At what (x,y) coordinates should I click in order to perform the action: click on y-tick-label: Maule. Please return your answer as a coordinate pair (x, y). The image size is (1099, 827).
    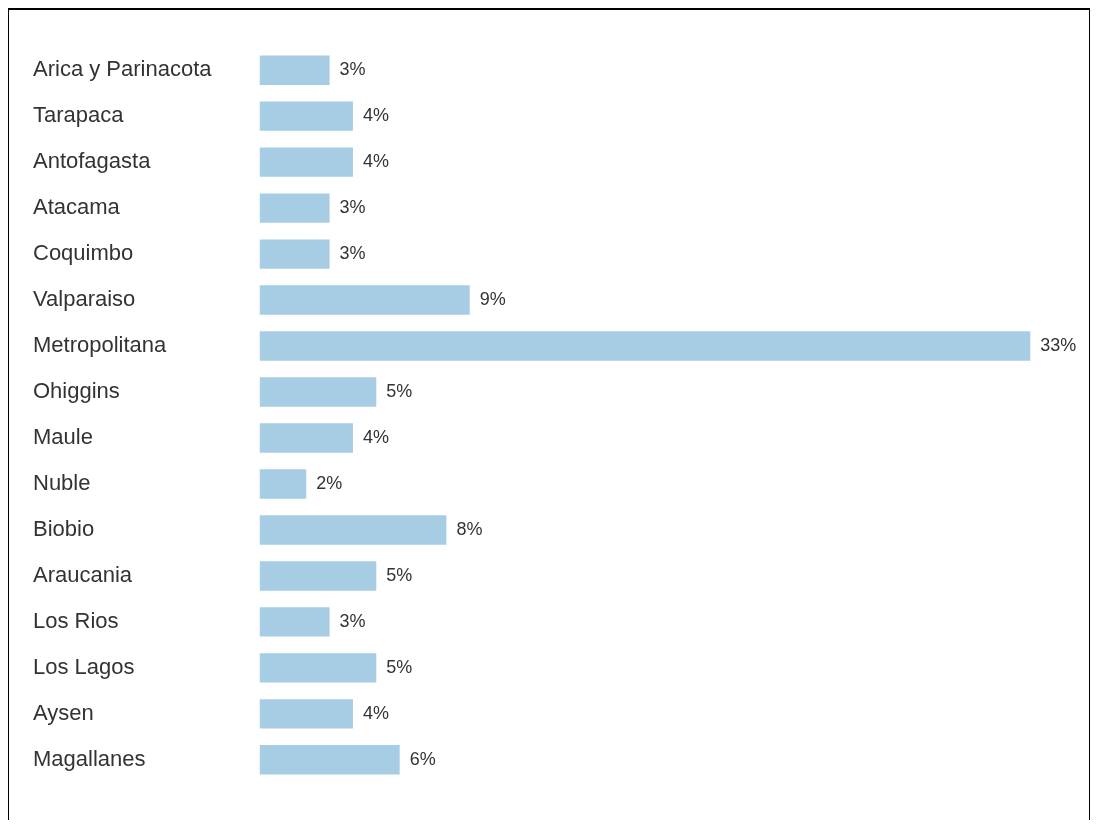
    Looking at the image, I should click on (63, 437).